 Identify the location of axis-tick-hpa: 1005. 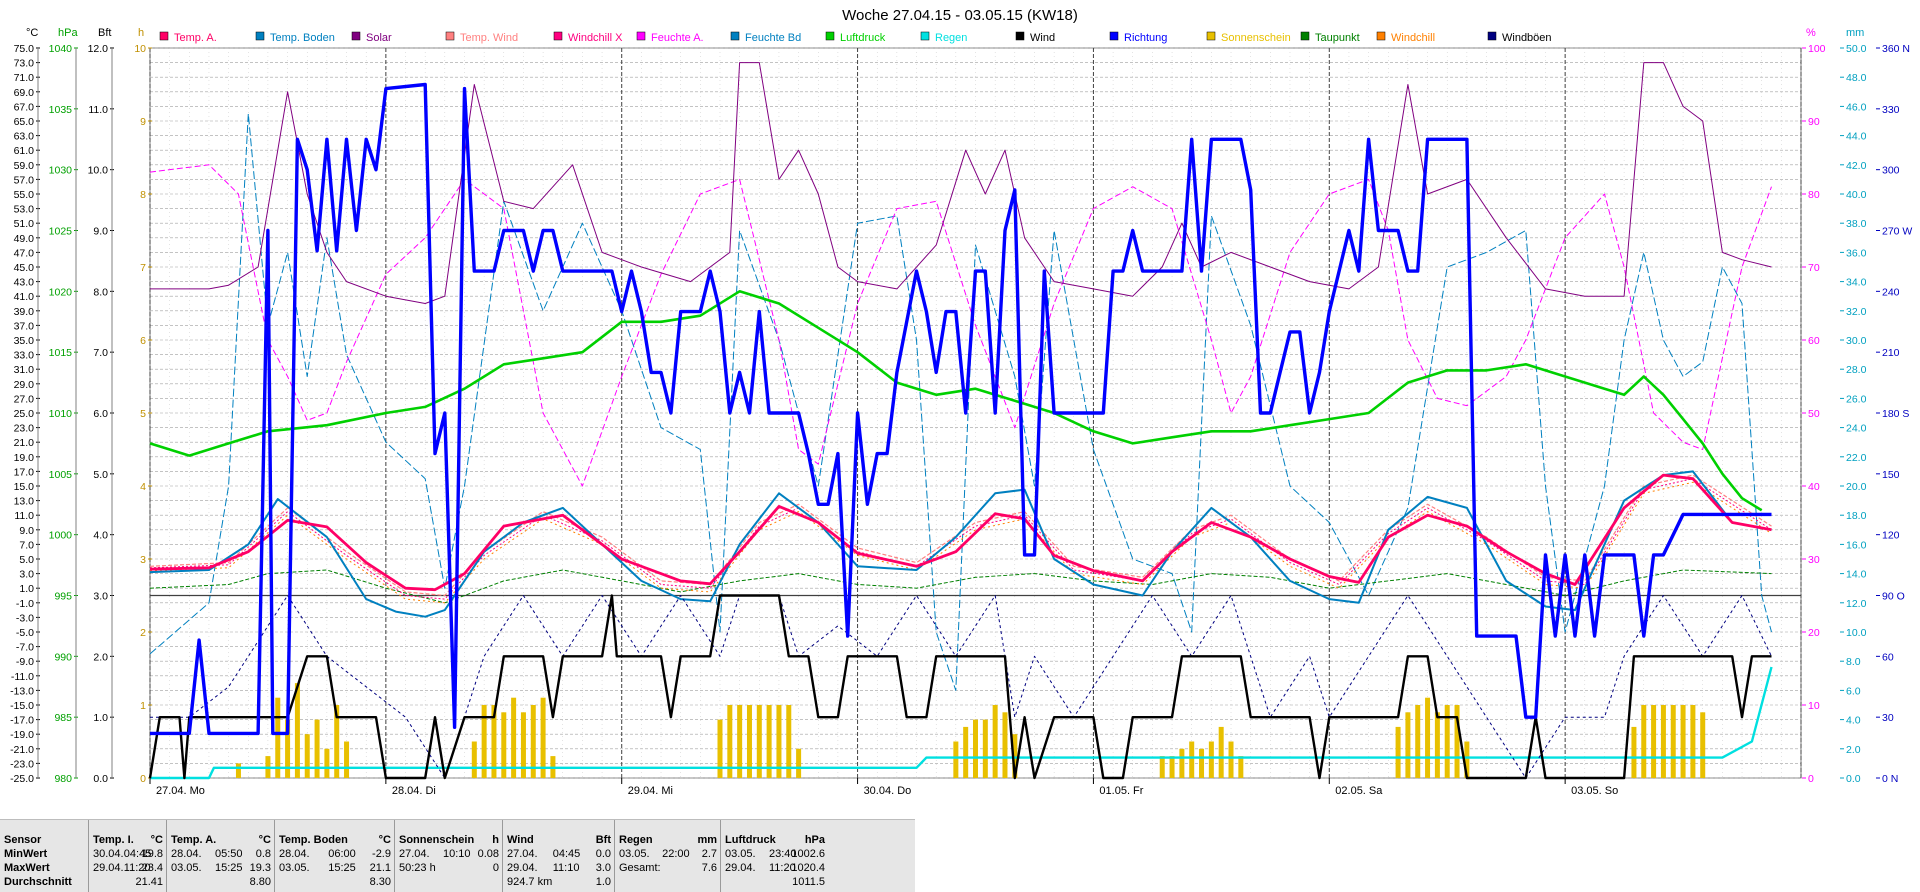
(61, 475).